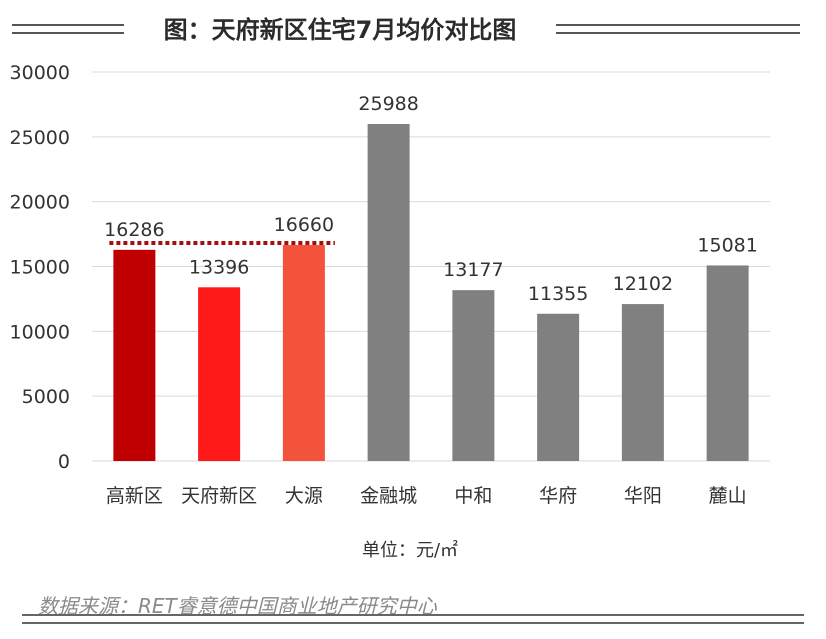  I want to click on data-label: 15081, so click(727, 245).